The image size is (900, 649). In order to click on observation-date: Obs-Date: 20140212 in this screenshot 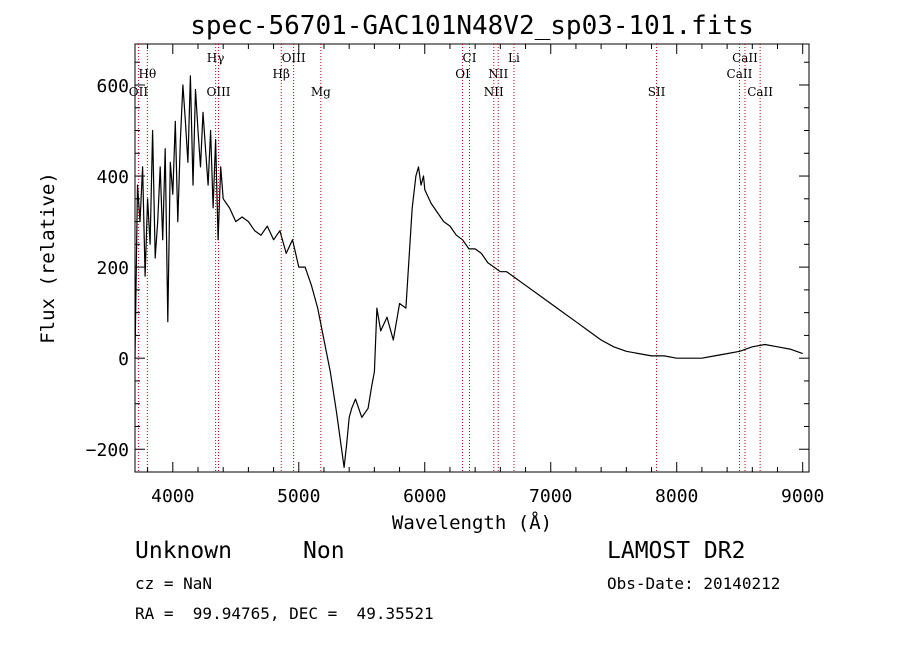, I will do `click(694, 583)`.